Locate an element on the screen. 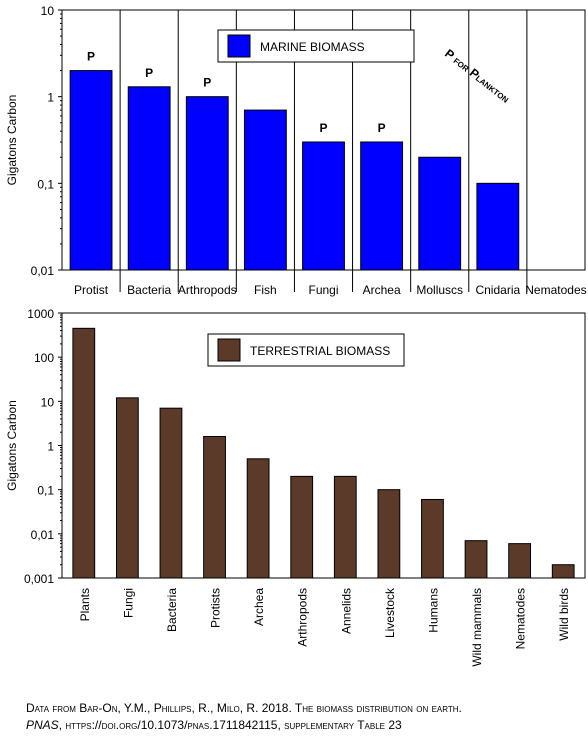 Image resolution: width=588 pixels, height=743 pixels. x-tick-label: Protists is located at coordinates (216, 608).